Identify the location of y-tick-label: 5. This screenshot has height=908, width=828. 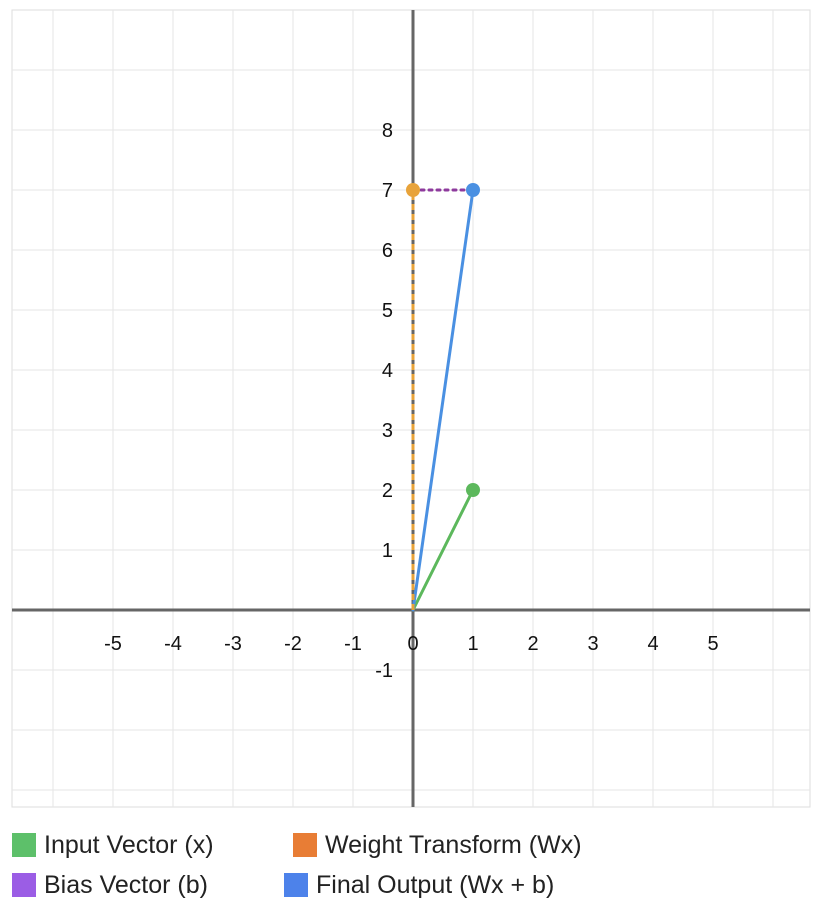
(387, 311).